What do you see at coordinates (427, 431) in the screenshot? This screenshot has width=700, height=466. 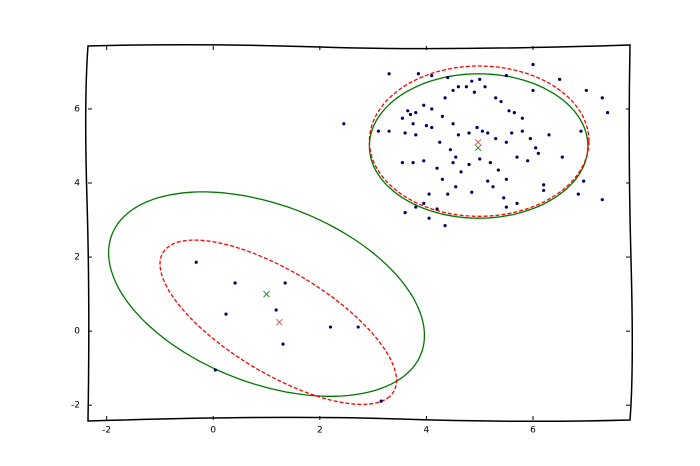 I see `x-tick-label: 4` at bounding box center [427, 431].